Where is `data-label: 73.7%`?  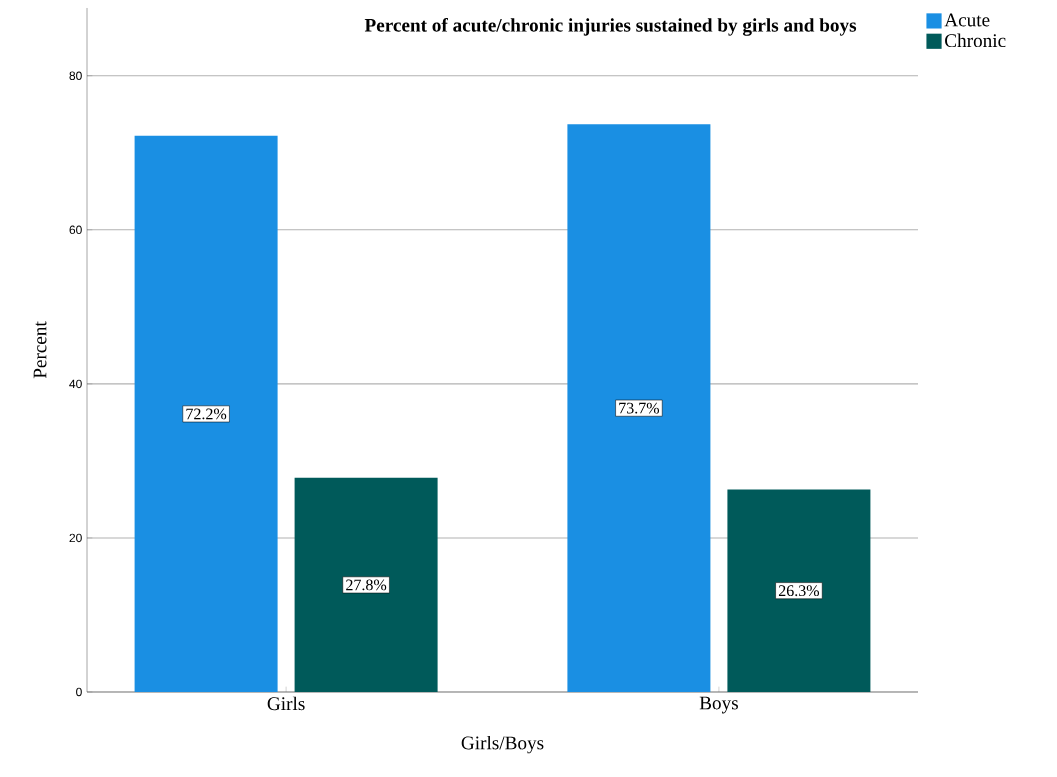 data-label: 73.7% is located at coordinates (639, 408).